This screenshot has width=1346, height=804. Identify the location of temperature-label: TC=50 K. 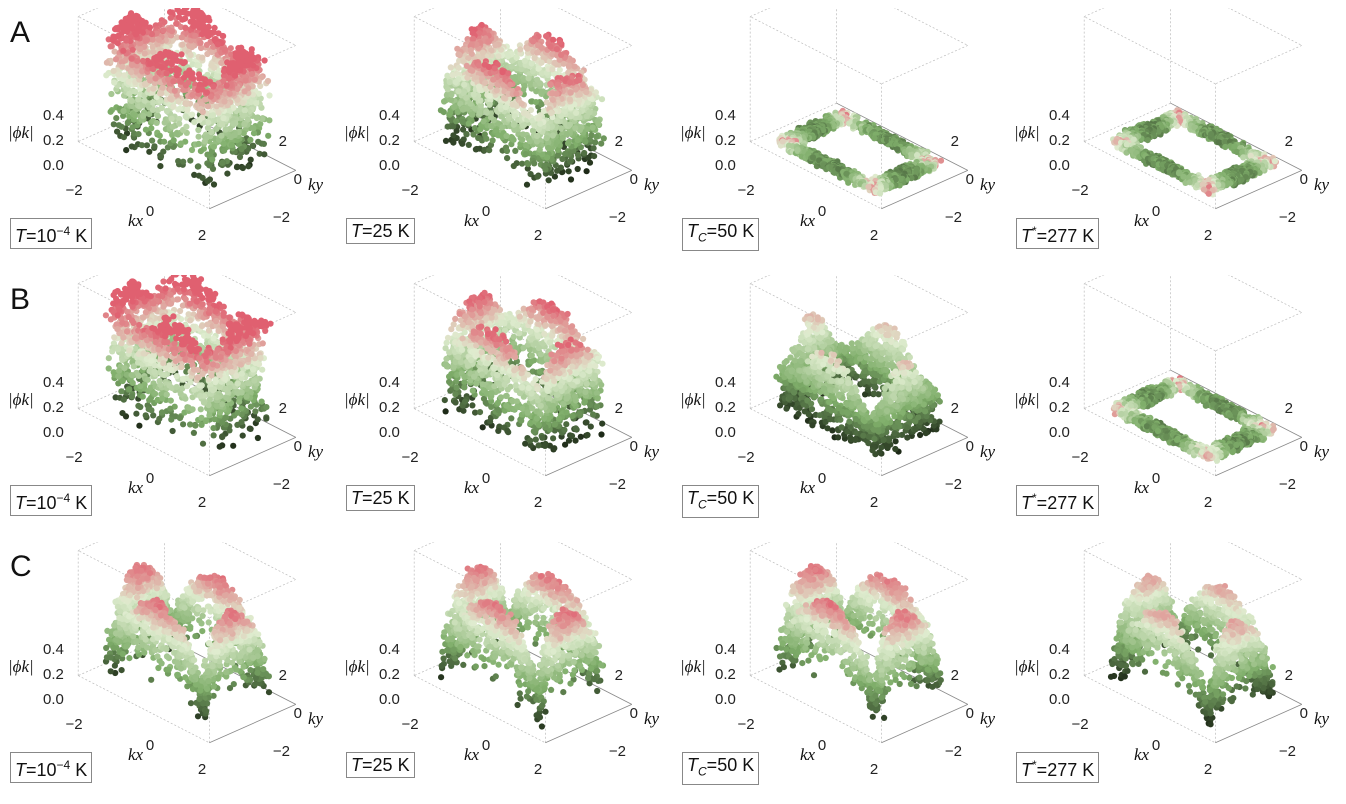
(720, 234).